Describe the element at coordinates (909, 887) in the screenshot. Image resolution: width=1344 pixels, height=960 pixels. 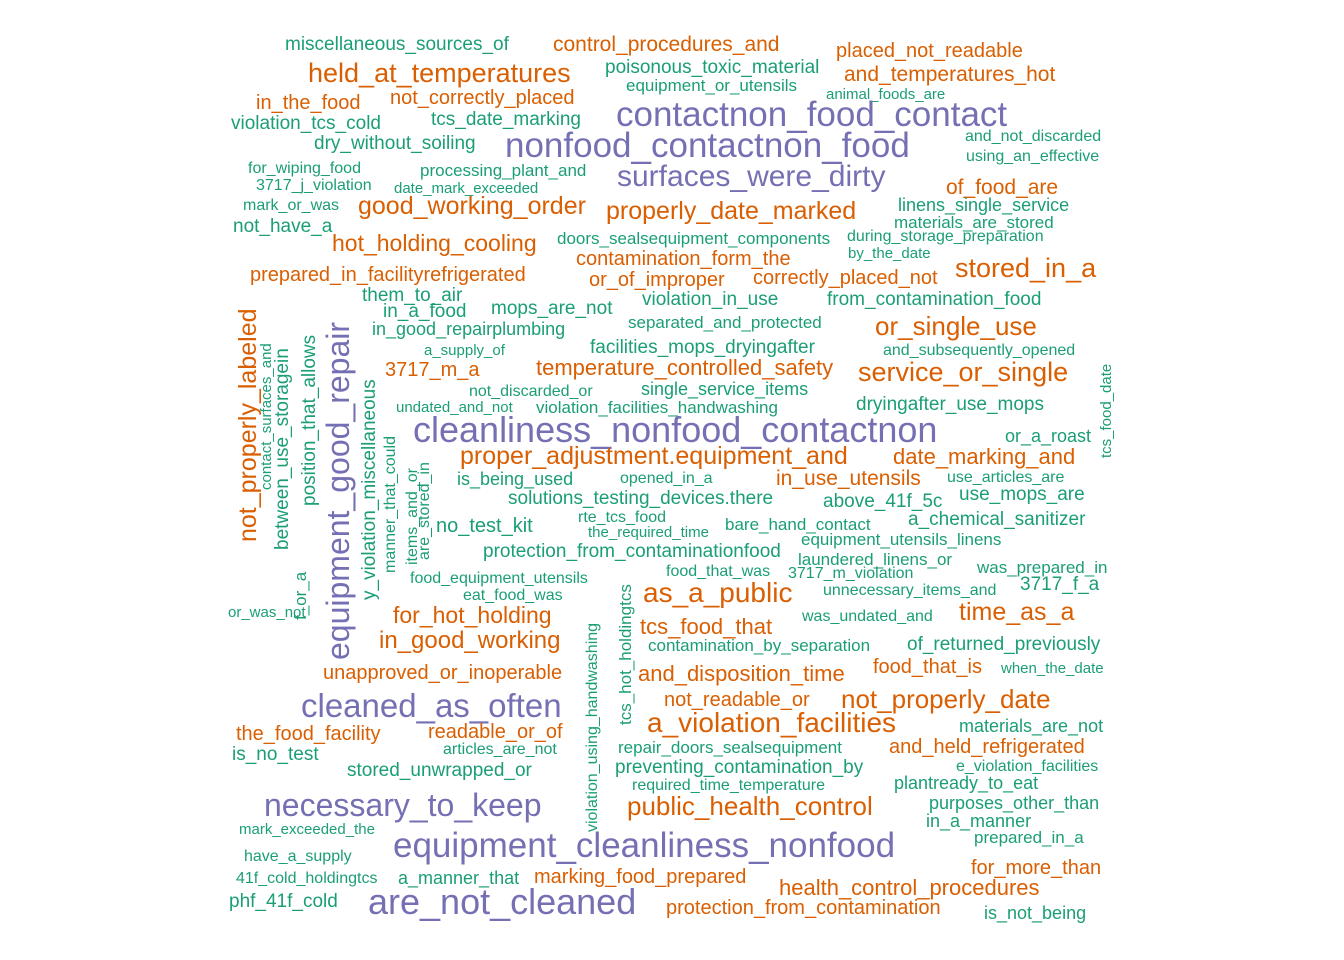
I see `word: health_control_procedures` at that location.